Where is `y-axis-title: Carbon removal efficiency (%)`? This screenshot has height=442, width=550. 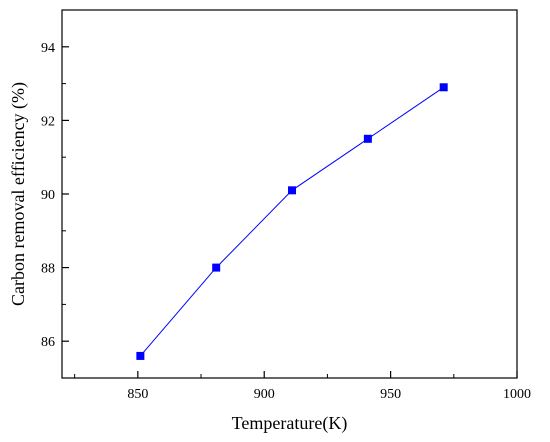 y-axis-title: Carbon removal efficiency (%) is located at coordinates (18, 194).